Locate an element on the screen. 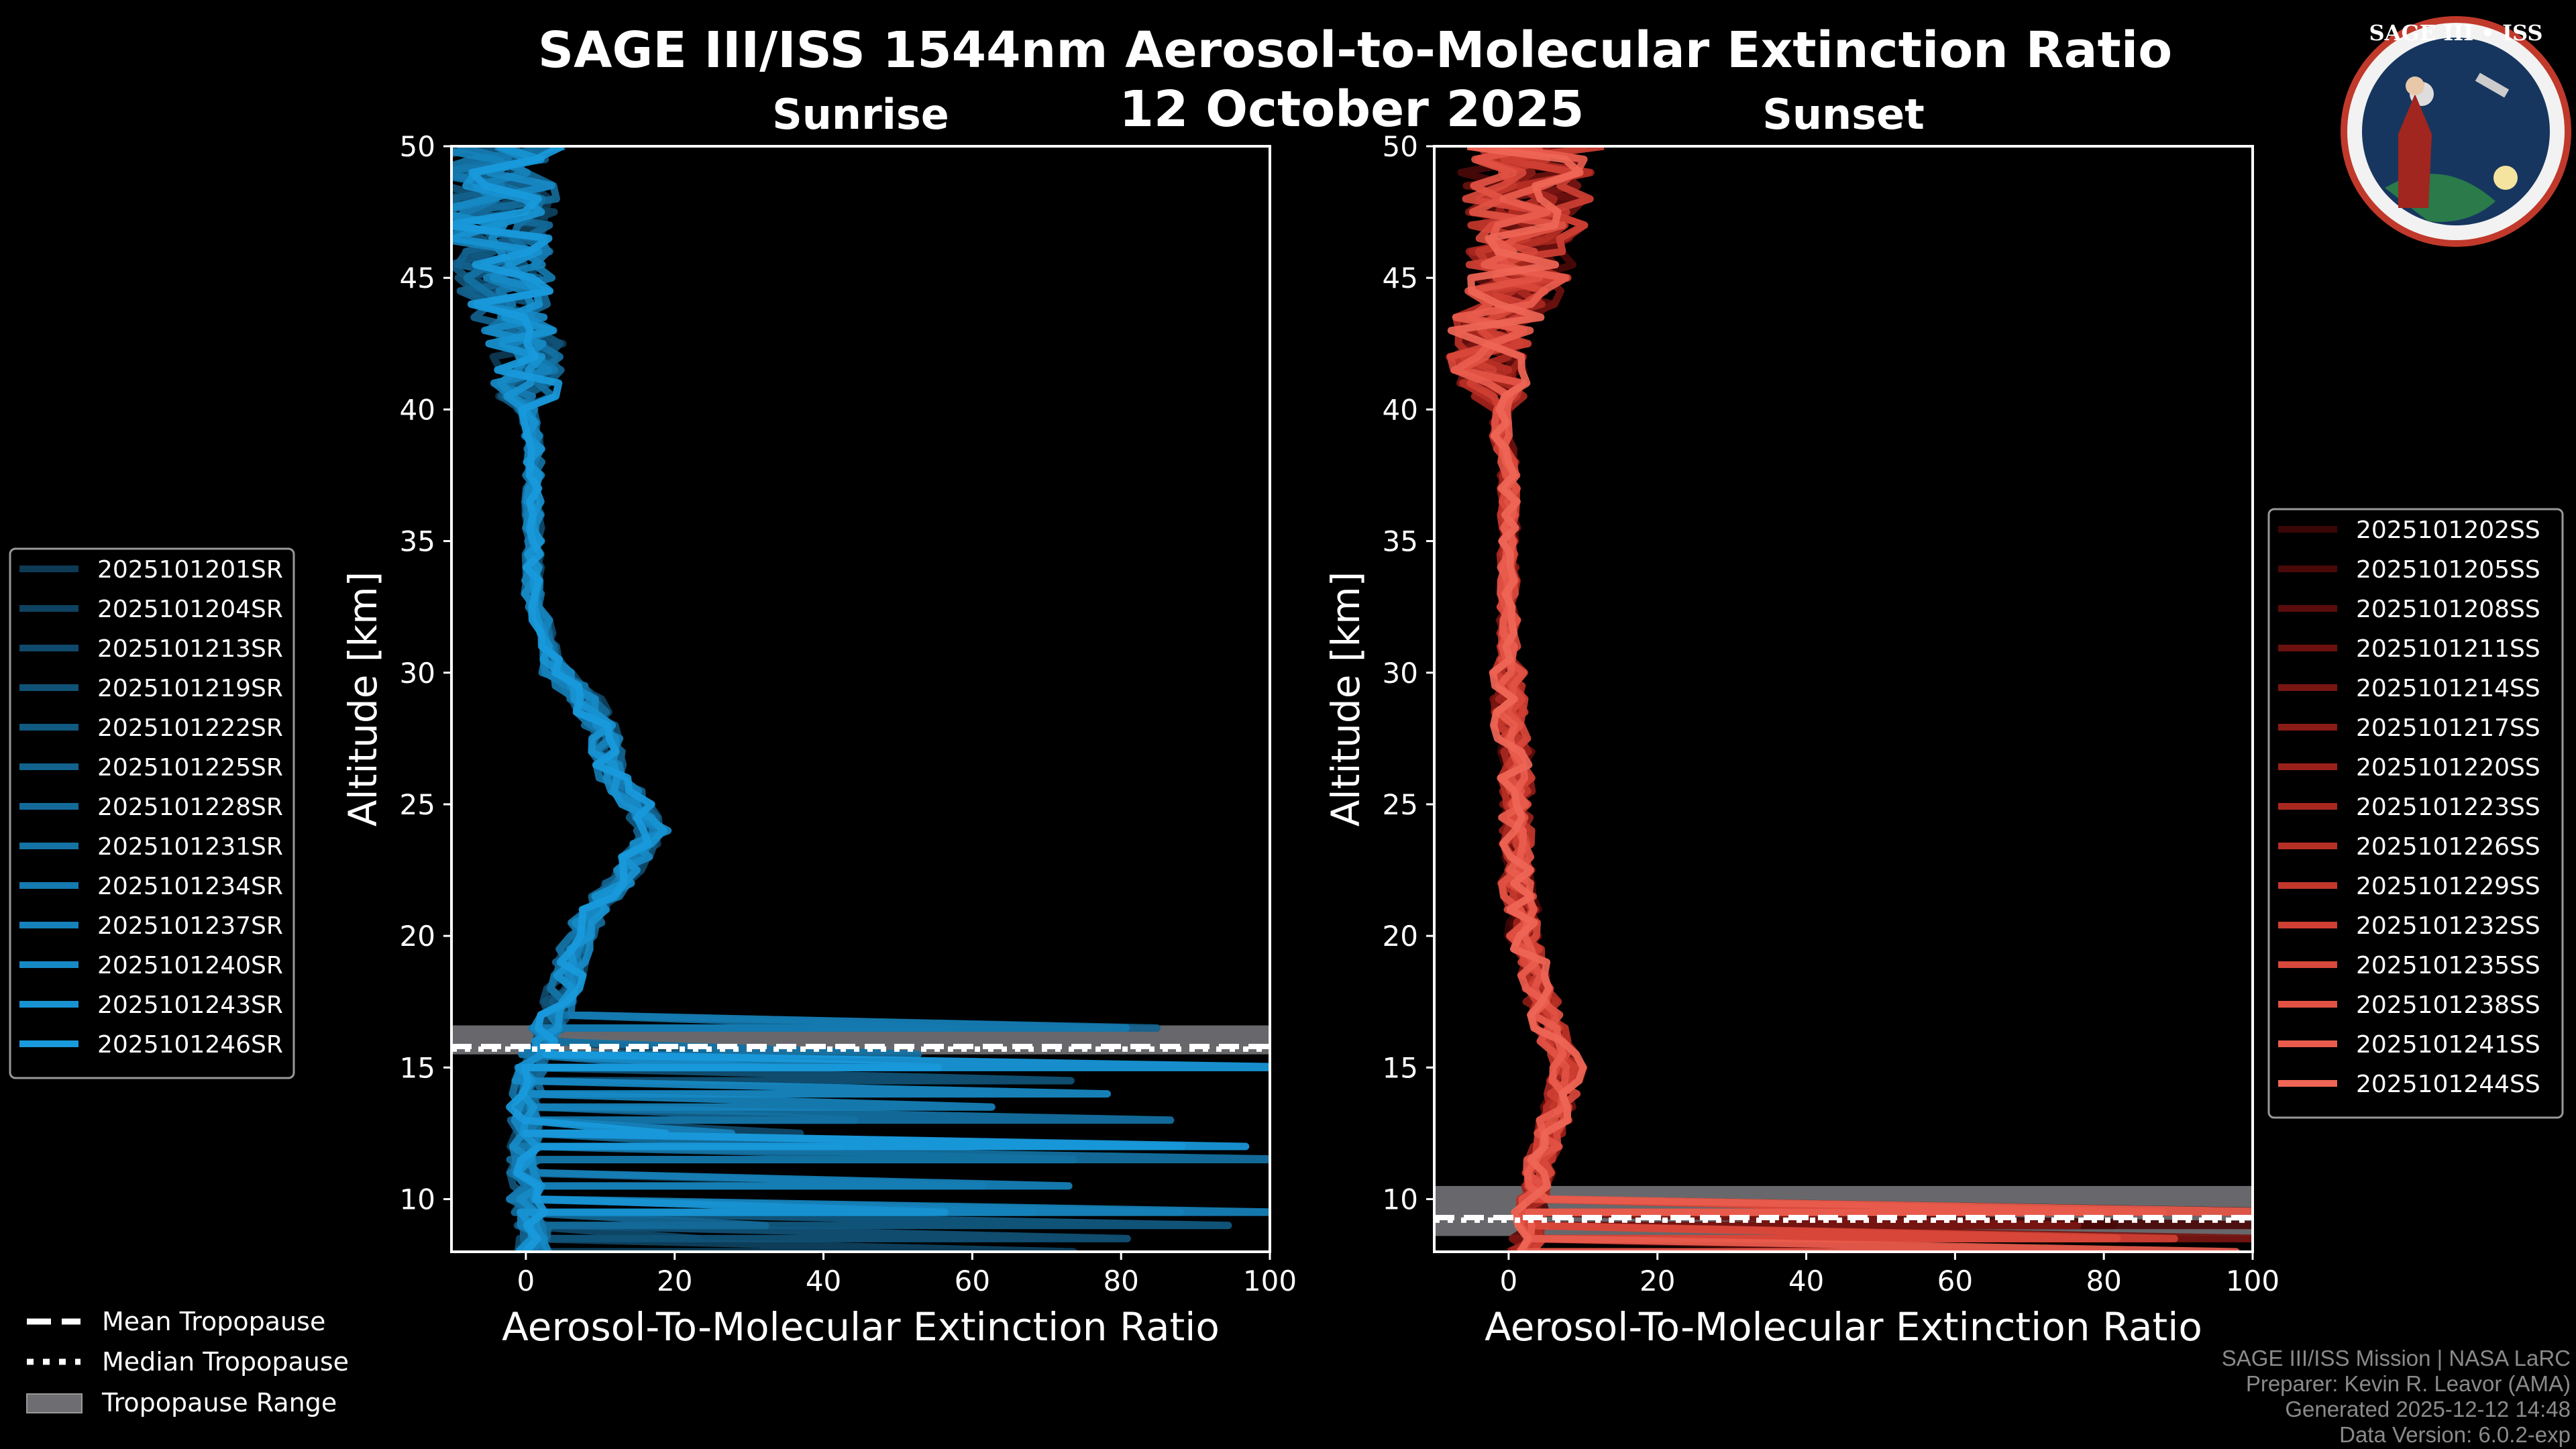 The width and height of the screenshot is (2576, 1449). profile-line-2025101244SS is located at coordinates (1517, 699).